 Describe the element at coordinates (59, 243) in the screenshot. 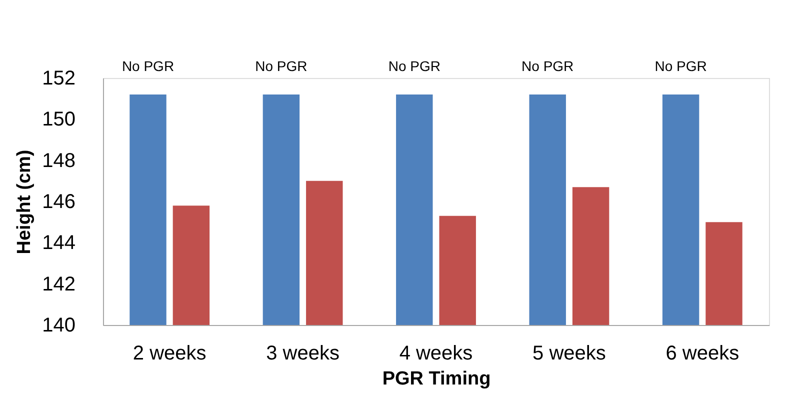

I see `y-tick-label: 144` at that location.